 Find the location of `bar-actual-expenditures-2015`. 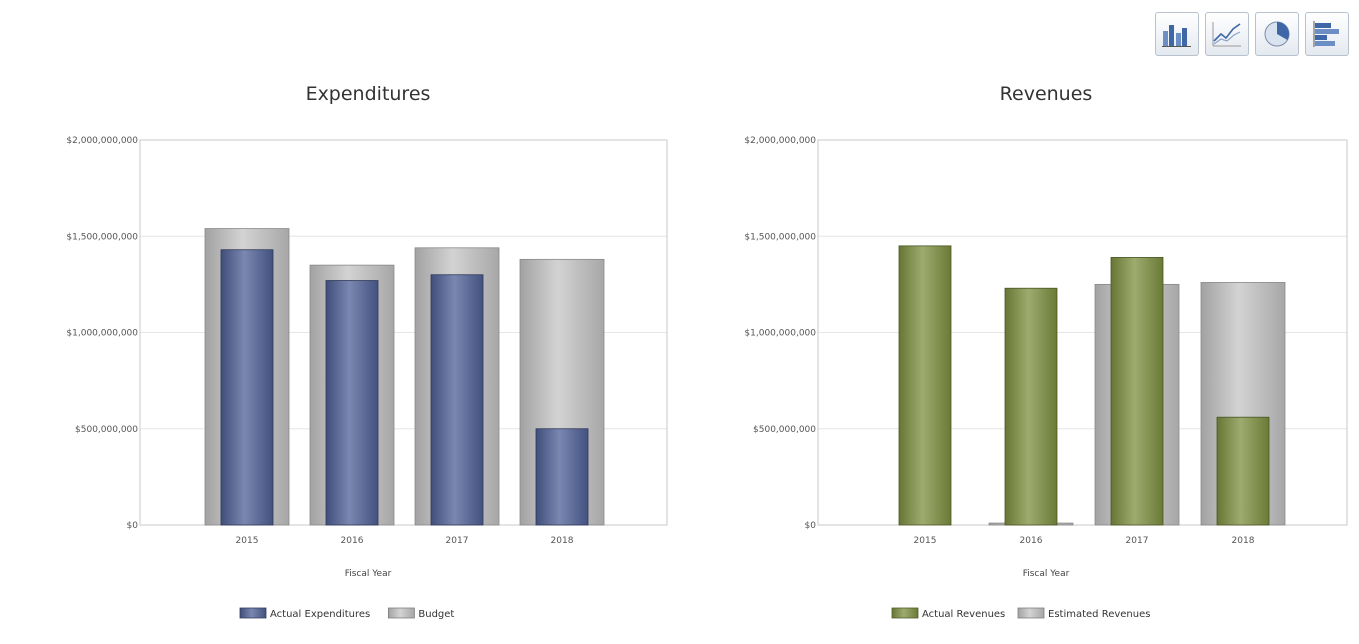

bar-actual-expenditures-2015 is located at coordinates (247, 387).